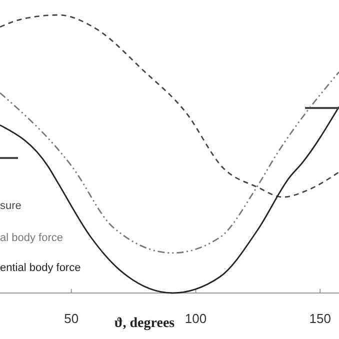 Image resolution: width=339 pixels, height=339 pixels. What do you see at coordinates (145, 323) in the screenshot?
I see `x-axis-title: ϑ, degrees` at bounding box center [145, 323].